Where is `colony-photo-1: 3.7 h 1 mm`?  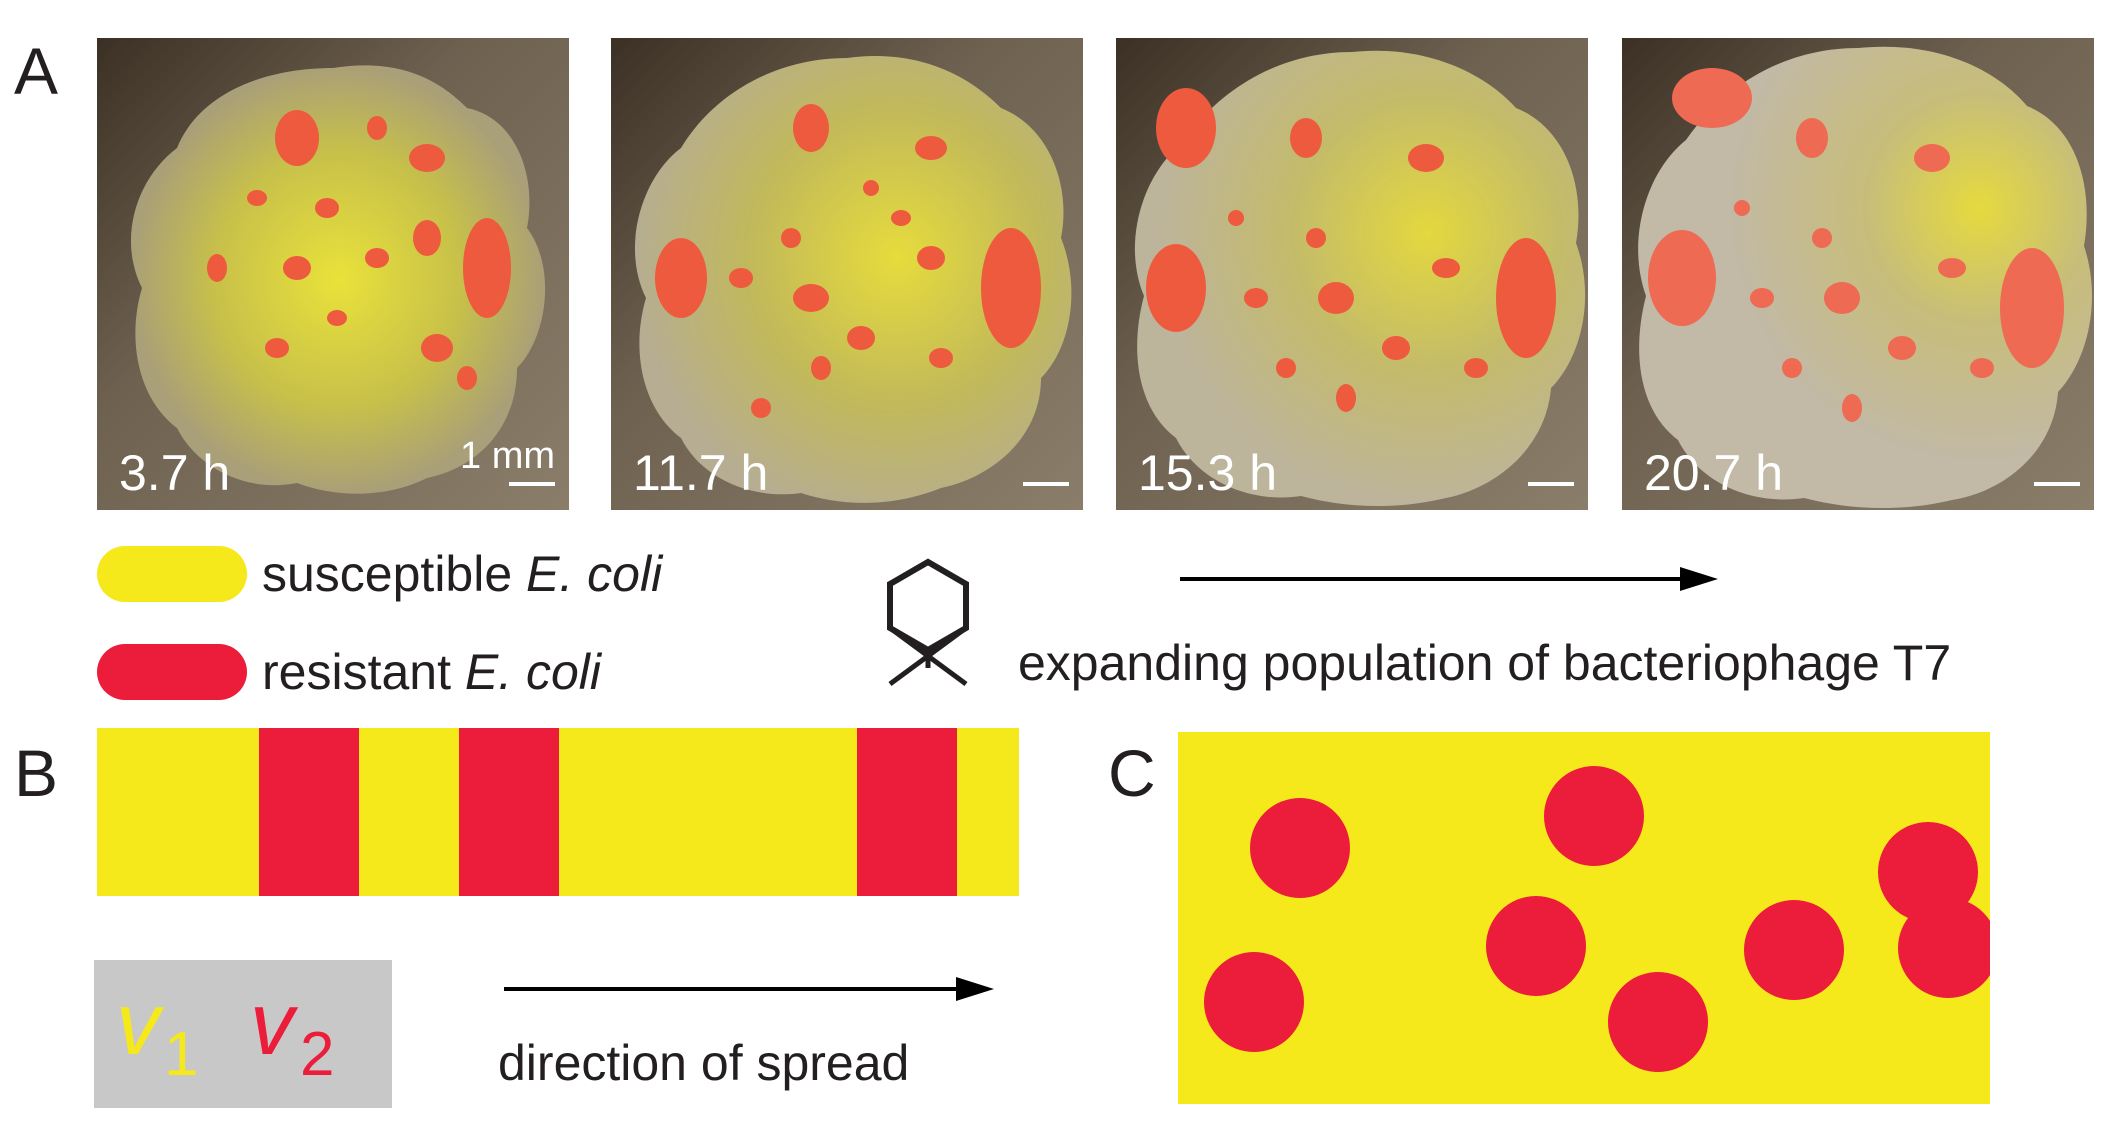 colony-photo-1: 3.7 h 1 mm is located at coordinates (333, 274).